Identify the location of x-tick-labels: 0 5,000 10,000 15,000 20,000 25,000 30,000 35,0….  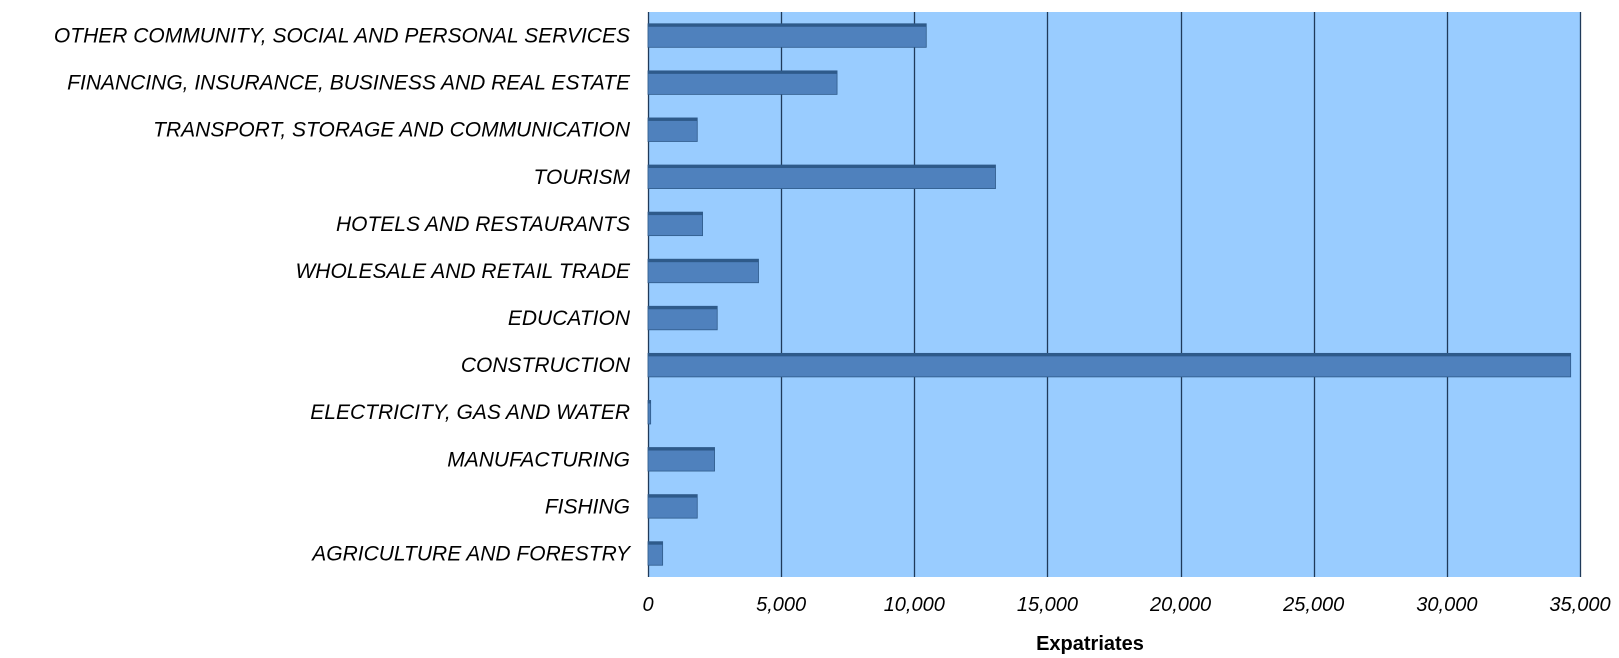
(1126, 605).